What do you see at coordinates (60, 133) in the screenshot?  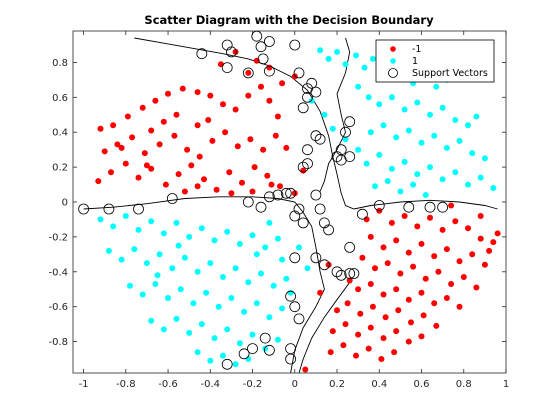 I see `y-tick-label: 0.4` at bounding box center [60, 133].